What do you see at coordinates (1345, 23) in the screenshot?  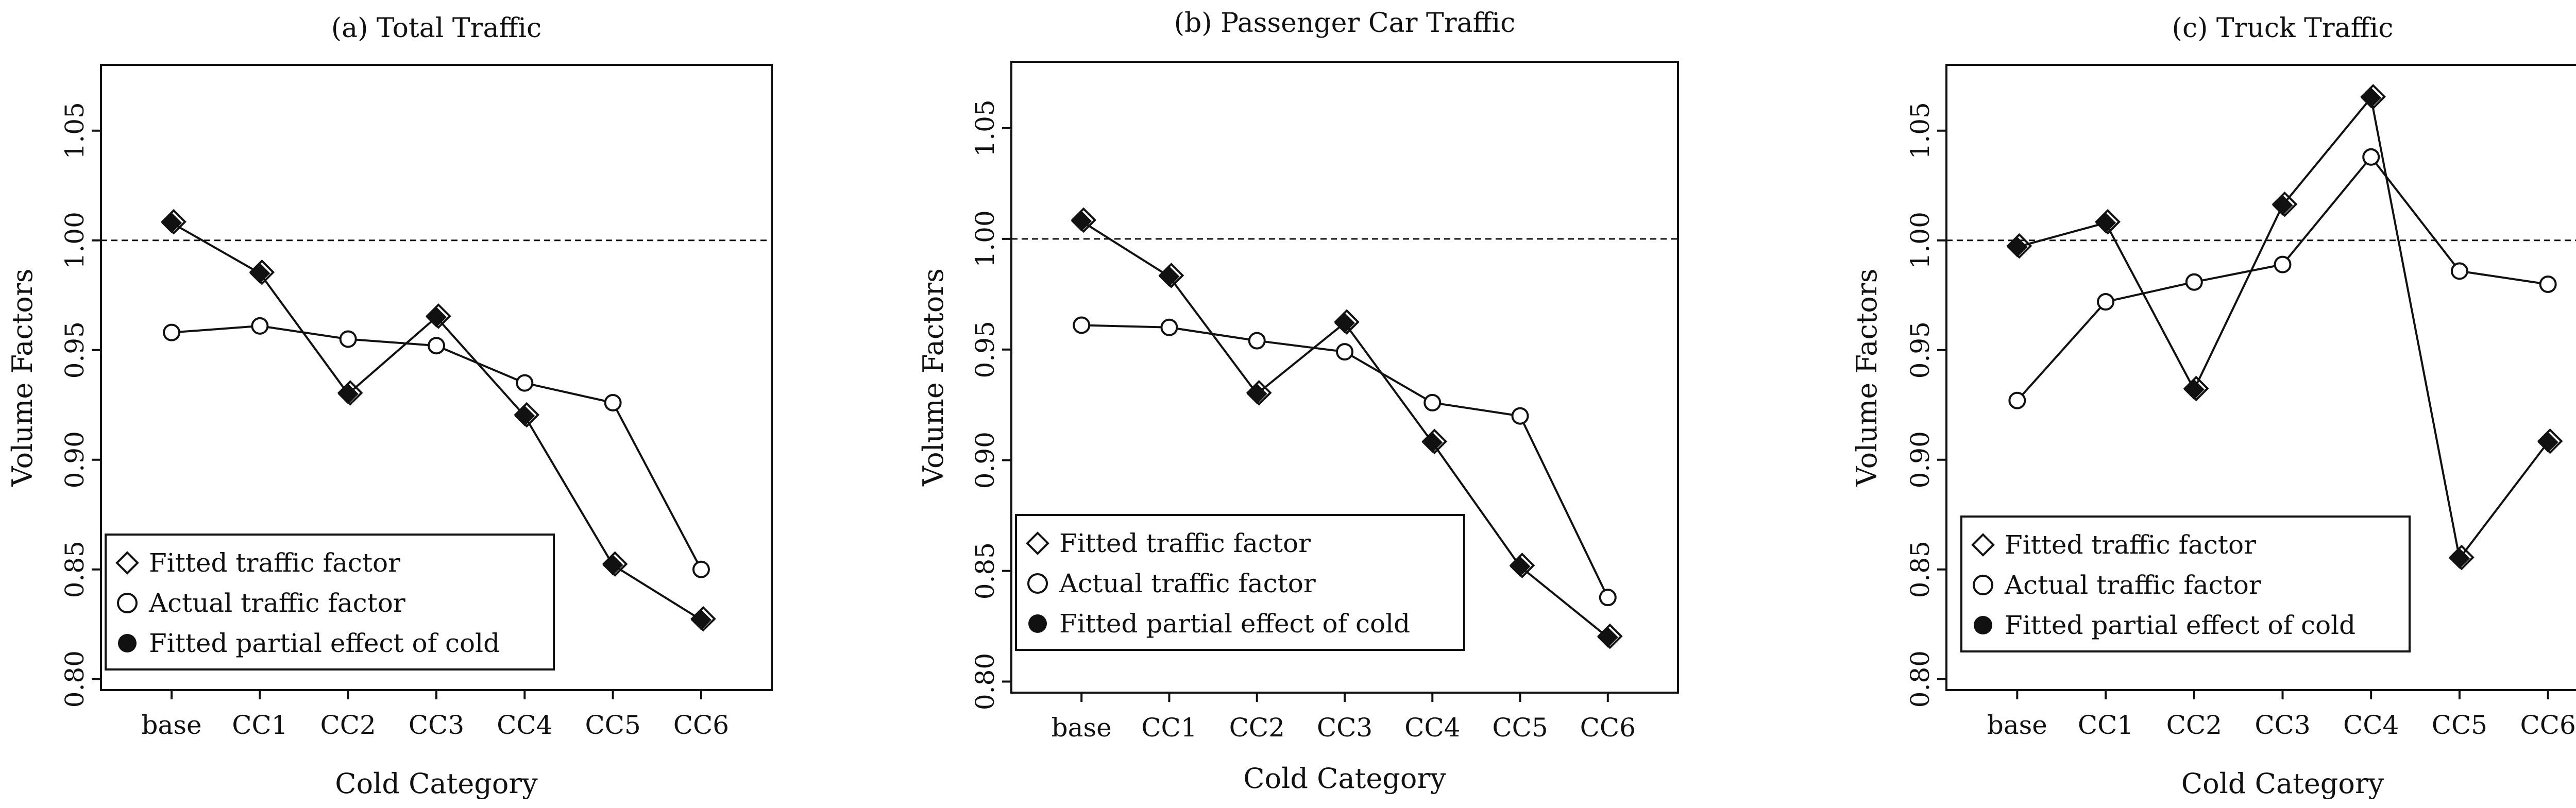 I see `chart-title: (b) Passenger Car Traffic` at bounding box center [1345, 23].